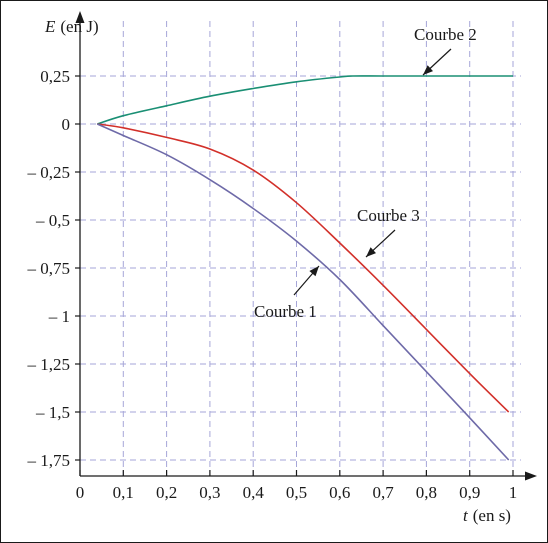 Image resolution: width=548 pixels, height=543 pixels. I want to click on annotation-label-c3: Courbe 3, so click(388, 215).